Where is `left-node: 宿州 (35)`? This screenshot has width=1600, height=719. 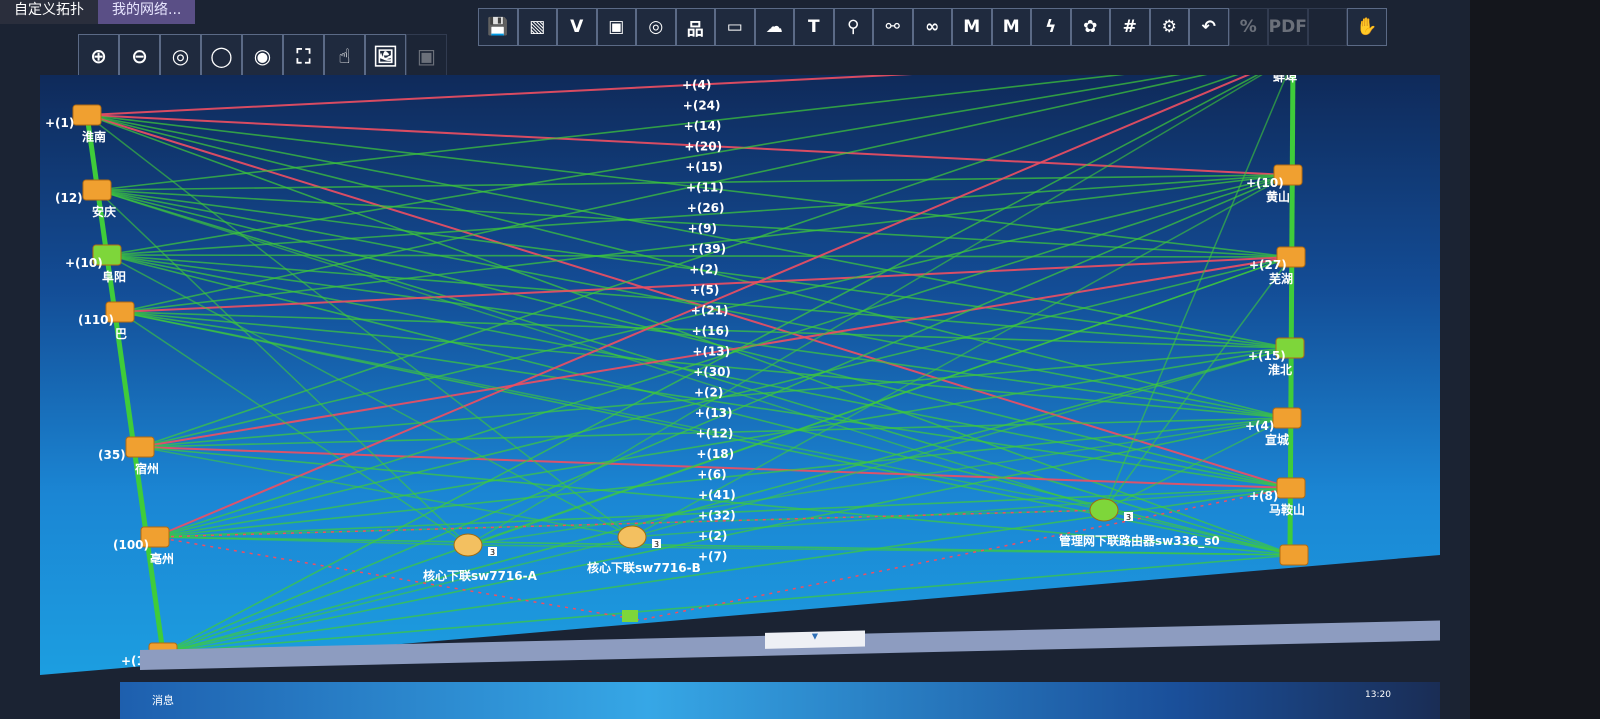 left-node: 宿州 (35) is located at coordinates (128, 456).